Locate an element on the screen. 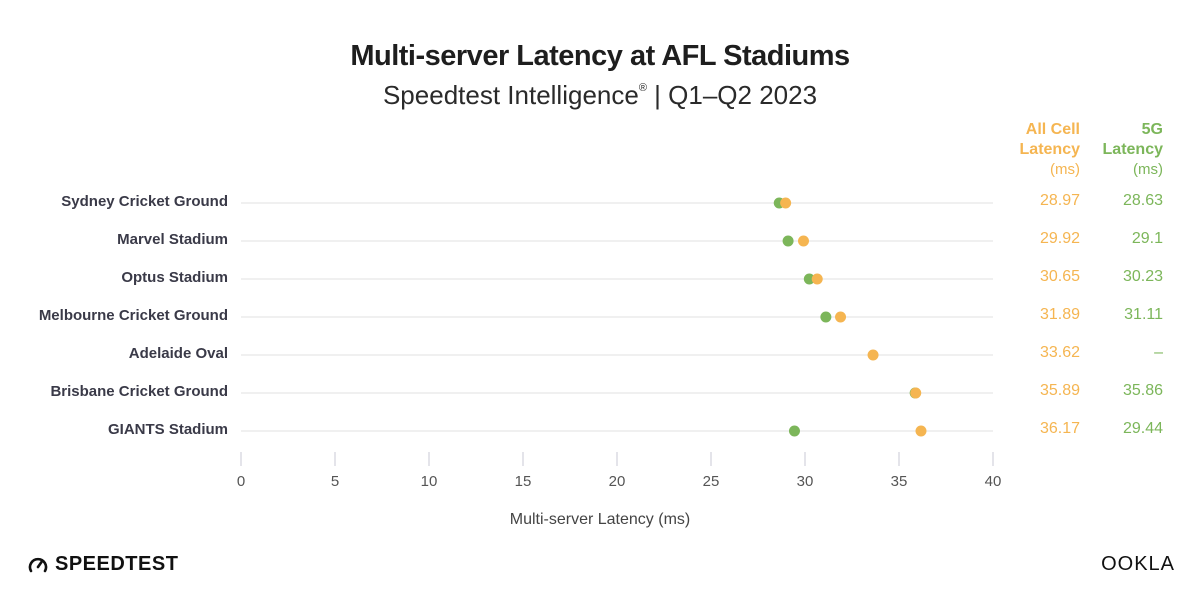  fiveg-value: 29.1 is located at coordinates (1147, 238).